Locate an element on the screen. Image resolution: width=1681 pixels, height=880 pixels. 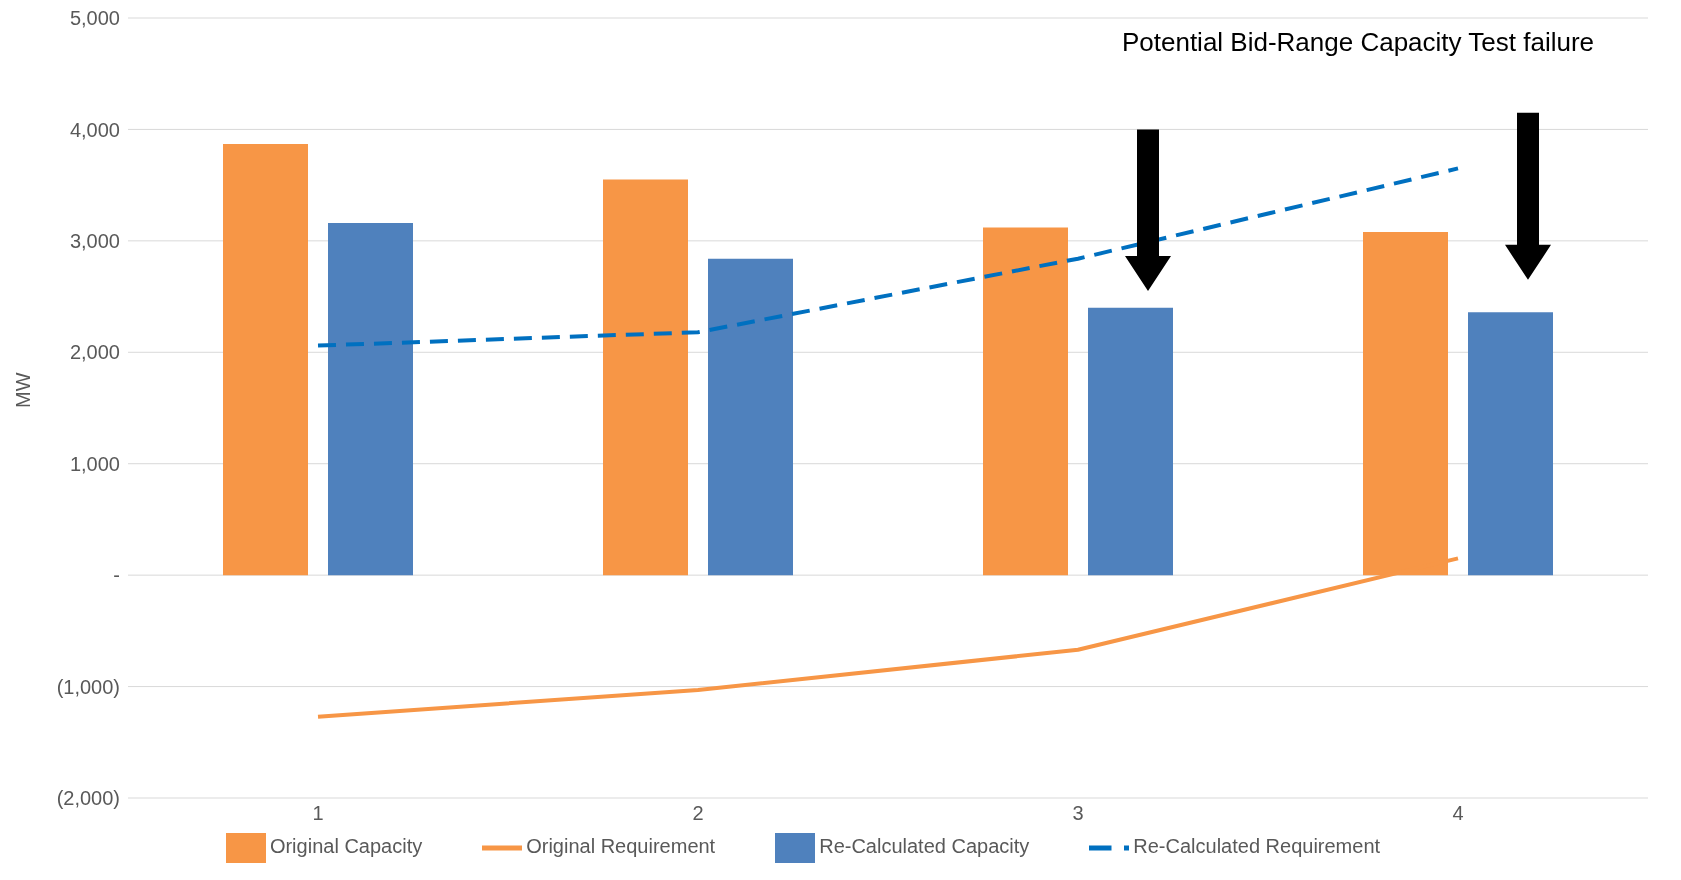
y-tick-label: - is located at coordinates (116, 575).